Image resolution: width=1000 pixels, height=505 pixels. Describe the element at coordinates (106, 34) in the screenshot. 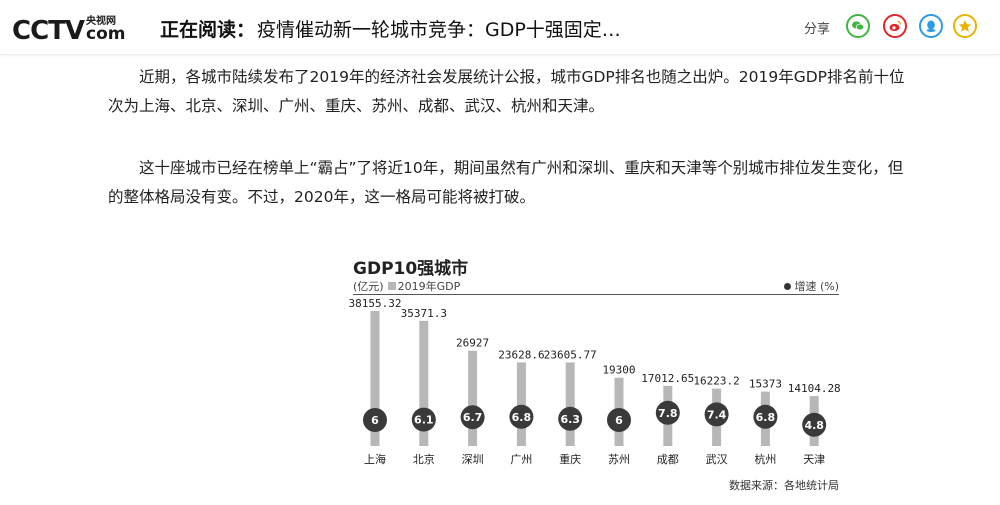

I see `logo-com: com` at that location.